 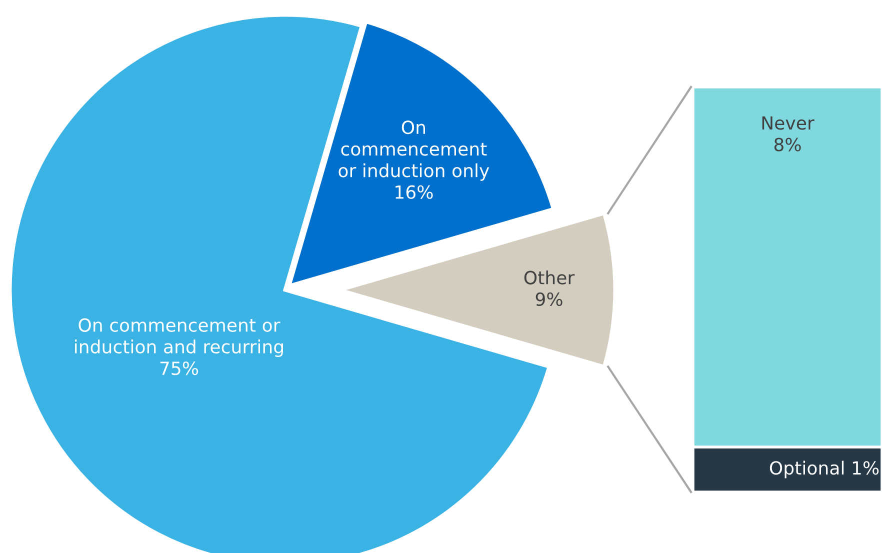 What do you see at coordinates (414, 192) in the screenshot?
I see `data-label: 16%` at bounding box center [414, 192].